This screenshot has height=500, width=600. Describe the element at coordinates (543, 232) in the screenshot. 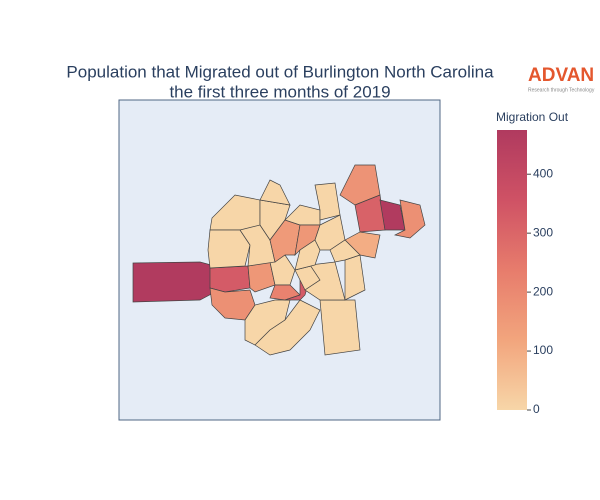

I see `colorbar-tick-label: 300` at that location.